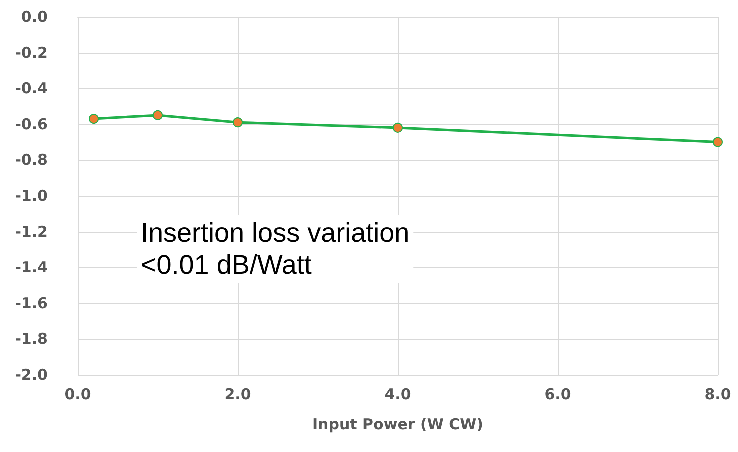 This screenshot has width=738, height=452. What do you see at coordinates (78, 395) in the screenshot?
I see `x-tick-label: 0.0` at bounding box center [78, 395].